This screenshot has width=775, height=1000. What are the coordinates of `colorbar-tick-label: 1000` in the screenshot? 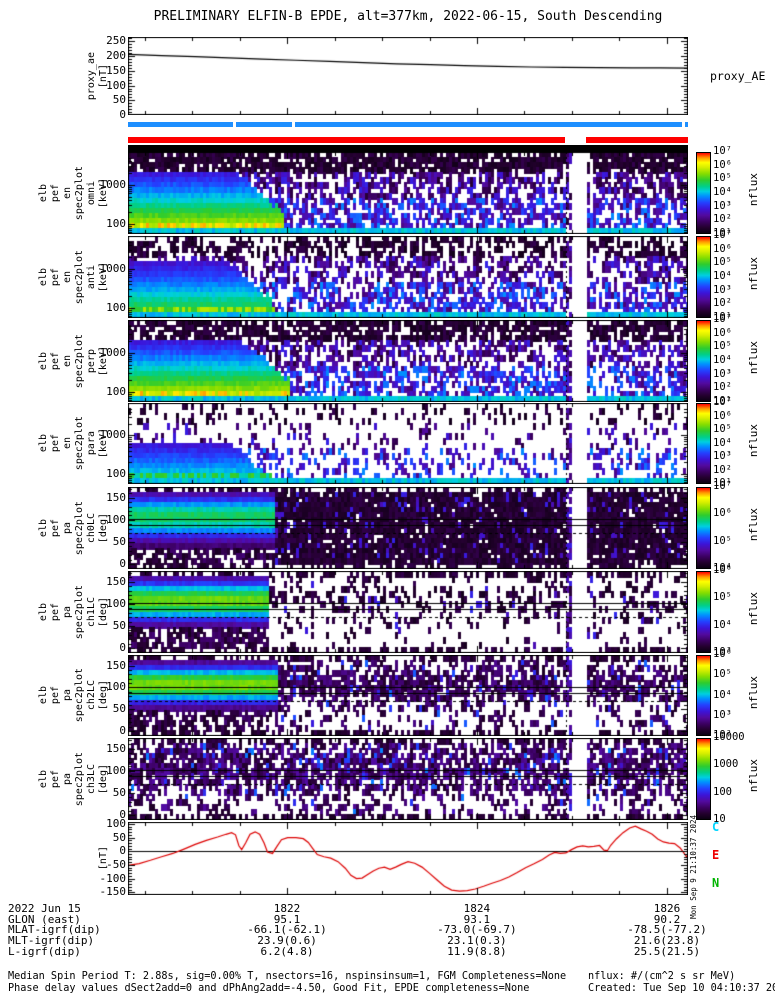 It's located at (726, 764).